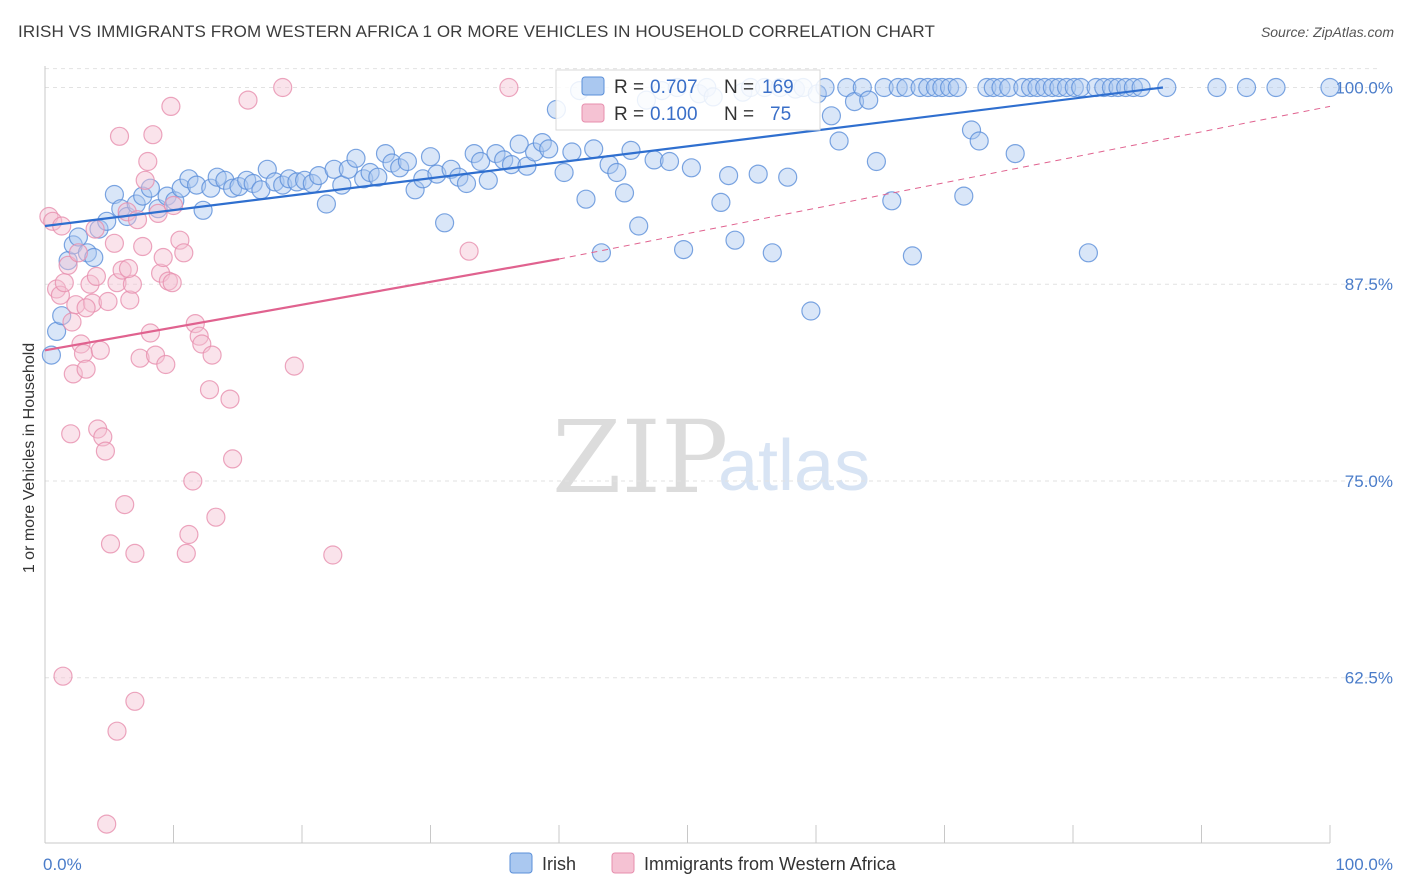  Describe the element at coordinates (559, 864) in the screenshot. I see `legend-label-irish: Irish` at that location.